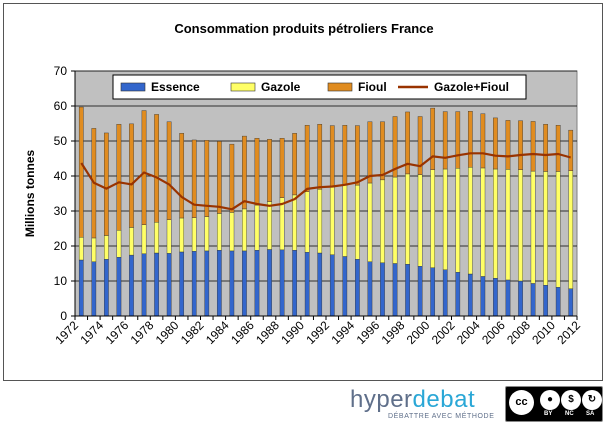  I want to click on nc-label: NC, so click(569, 414).